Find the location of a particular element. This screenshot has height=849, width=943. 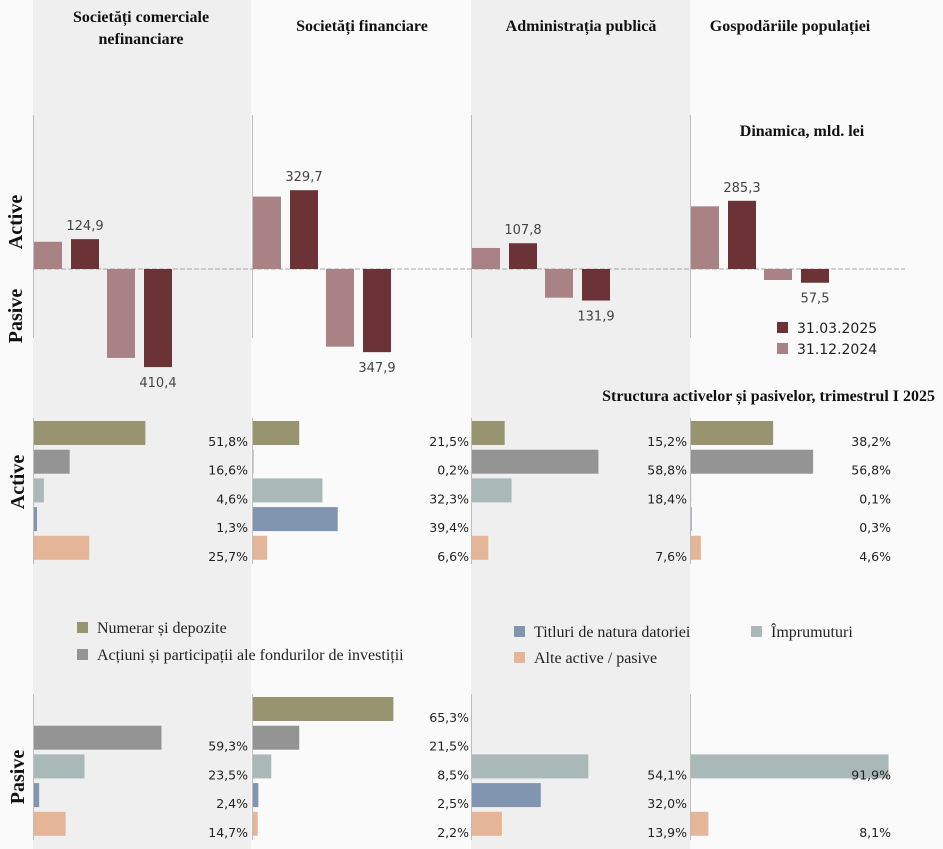

percent-label-active: 21,5% is located at coordinates (449, 441).